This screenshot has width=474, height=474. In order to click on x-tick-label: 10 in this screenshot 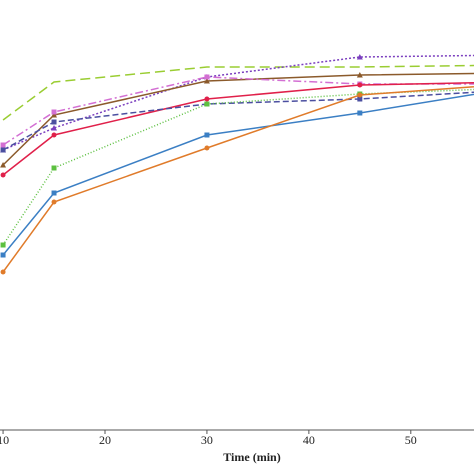, I will do `click(4, 440)`.